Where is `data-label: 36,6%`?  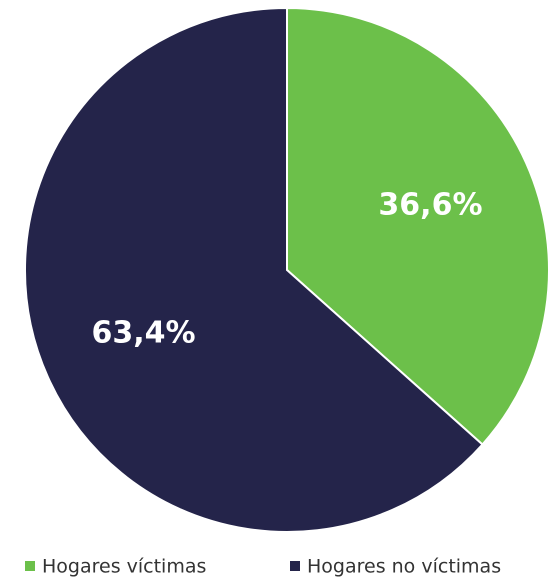 data-label: 36,6% is located at coordinates (430, 204).